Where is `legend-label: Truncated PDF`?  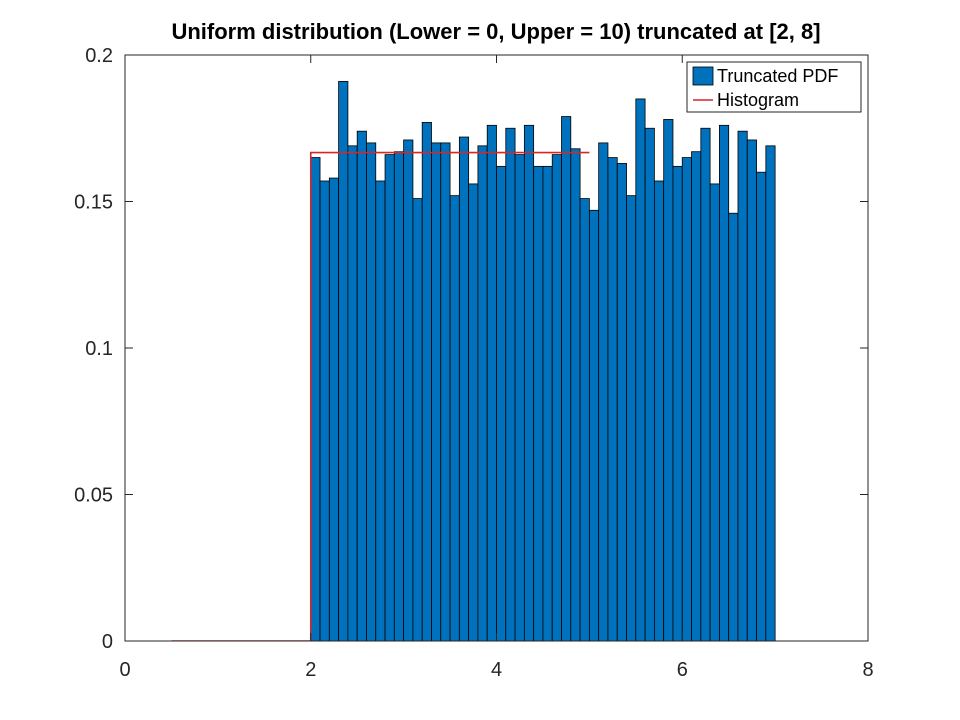 legend-label: Truncated PDF is located at coordinates (777, 76).